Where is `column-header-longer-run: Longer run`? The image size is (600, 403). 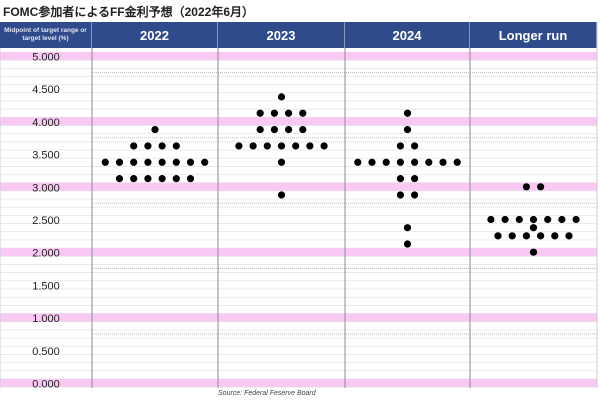 column-header-longer-run: Longer run is located at coordinates (533, 35).